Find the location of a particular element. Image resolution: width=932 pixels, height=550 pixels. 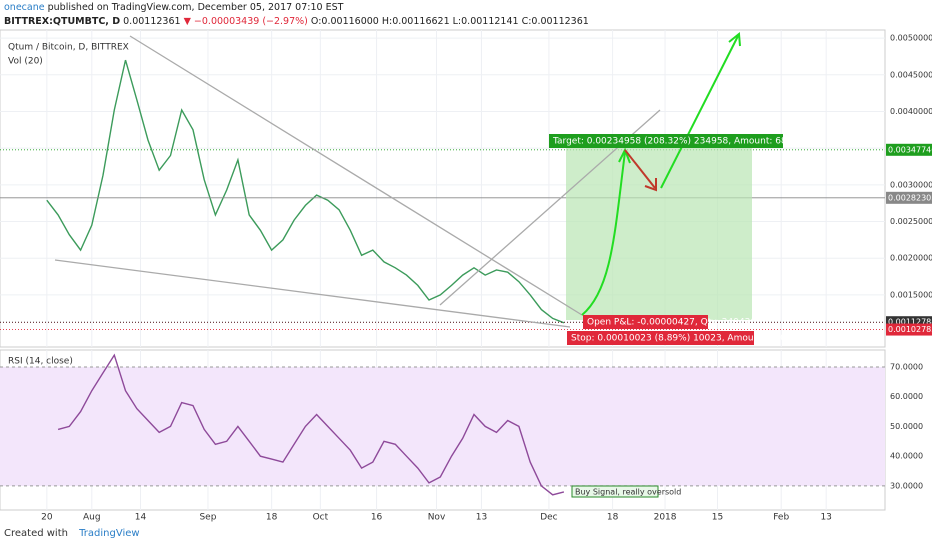

x-tick-label: 15 is located at coordinates (717, 518).